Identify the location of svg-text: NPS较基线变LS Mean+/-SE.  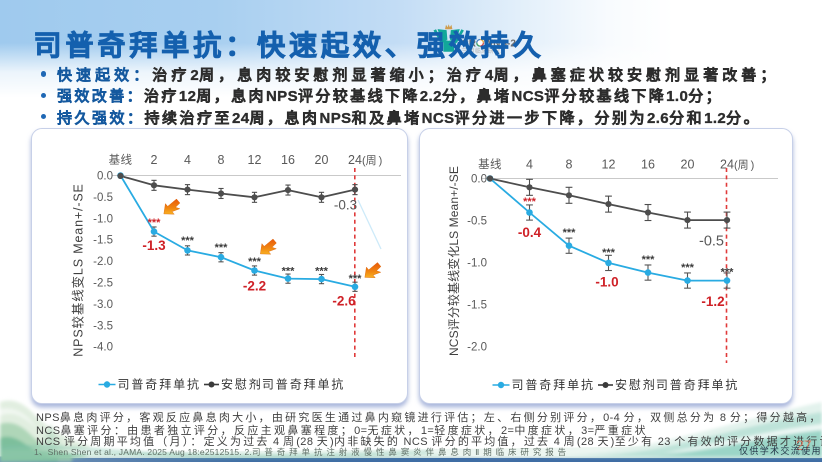
(78, 270).